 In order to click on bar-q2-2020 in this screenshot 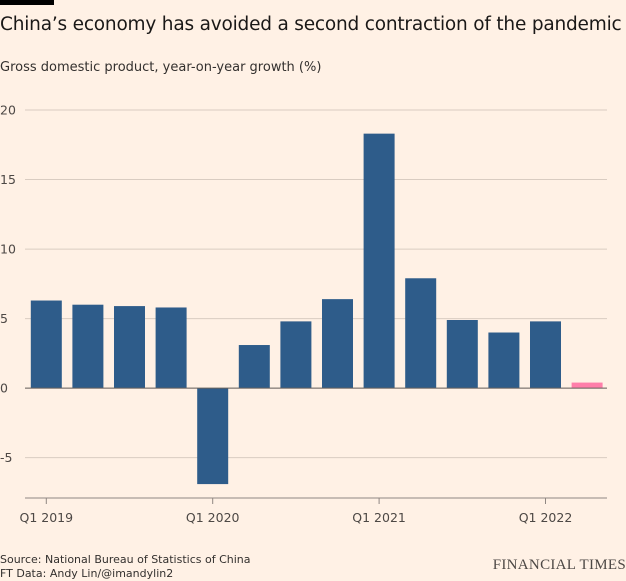, I will do `click(254, 367)`.